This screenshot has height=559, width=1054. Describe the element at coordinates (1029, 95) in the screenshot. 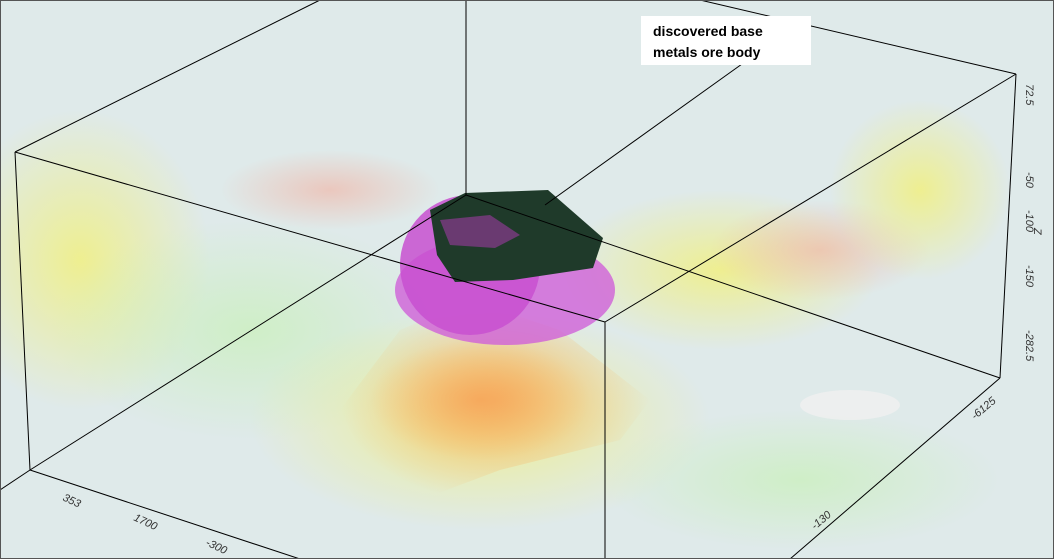

I see `tick-label: 72.5` at that location.